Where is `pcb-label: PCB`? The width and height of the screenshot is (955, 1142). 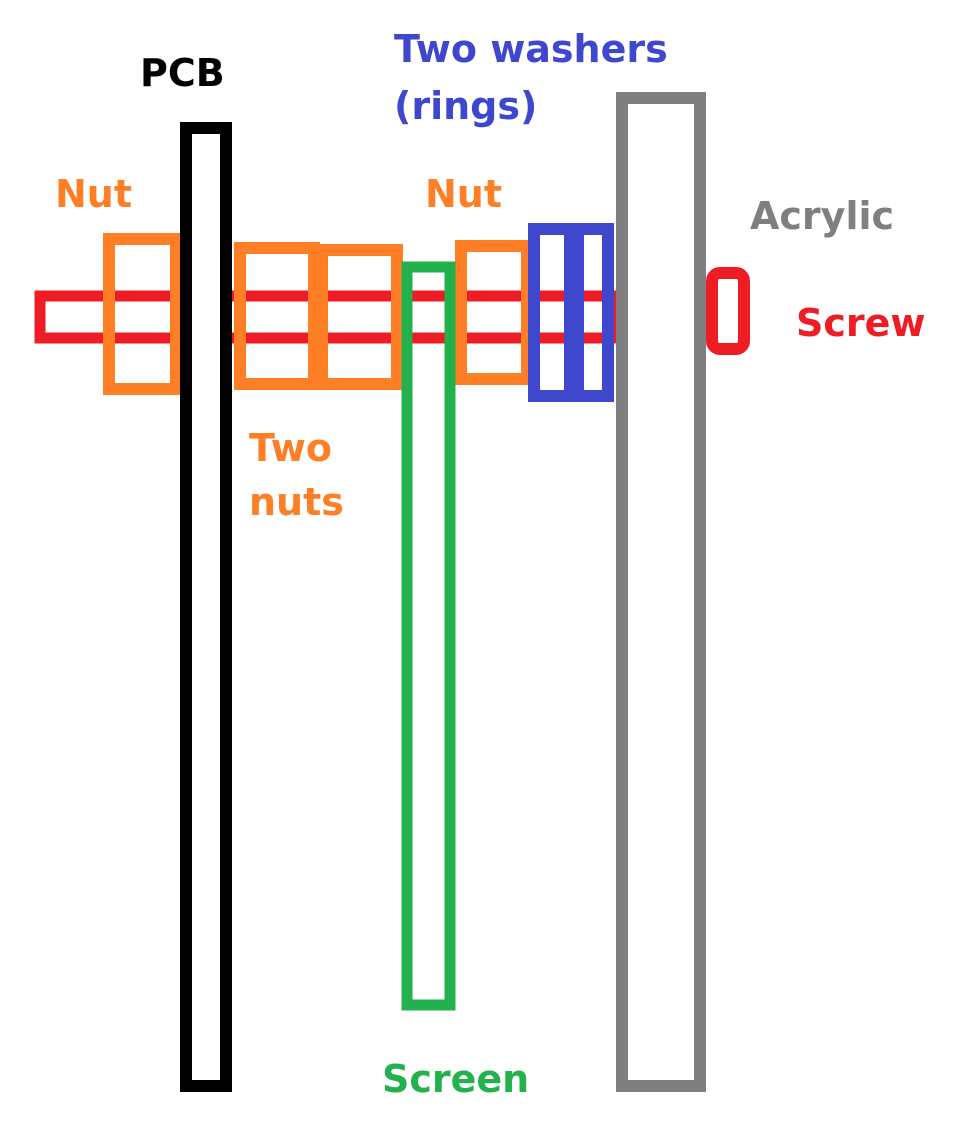
pcb-label: PCB is located at coordinates (182, 73).